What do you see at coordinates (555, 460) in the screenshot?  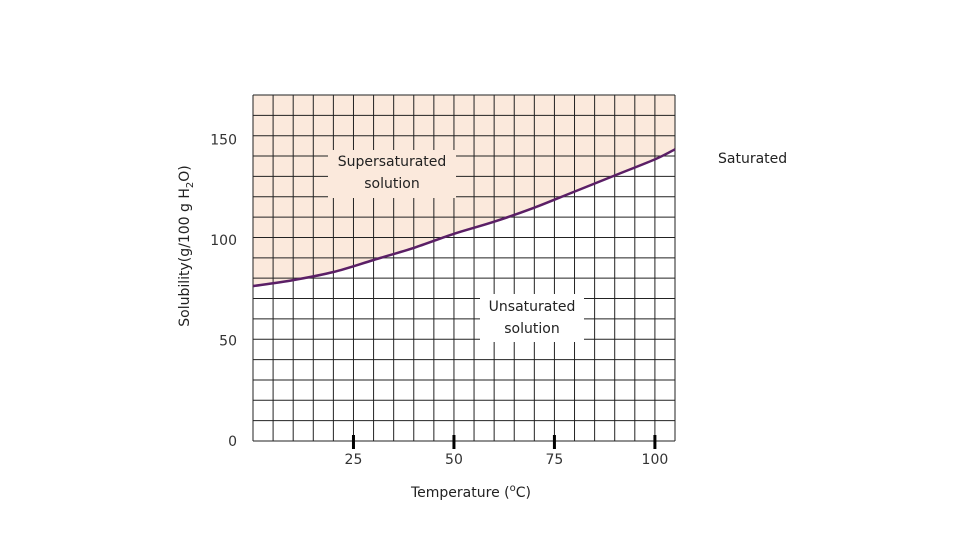 I see `x-tick-label: 75` at bounding box center [555, 460].